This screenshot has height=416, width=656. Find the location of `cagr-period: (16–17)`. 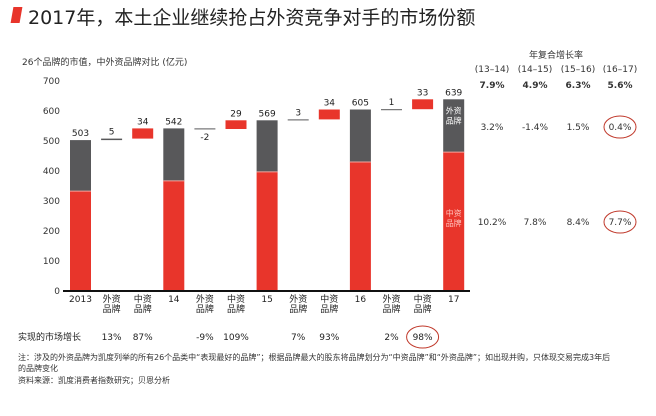

cagr-period: (16–17) is located at coordinates (620, 70).